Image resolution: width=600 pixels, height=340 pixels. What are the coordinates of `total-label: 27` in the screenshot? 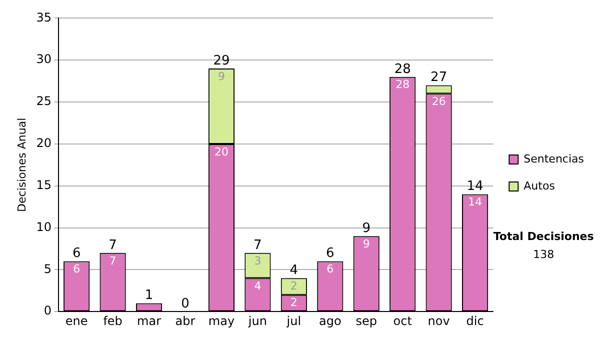 It's located at (439, 78).